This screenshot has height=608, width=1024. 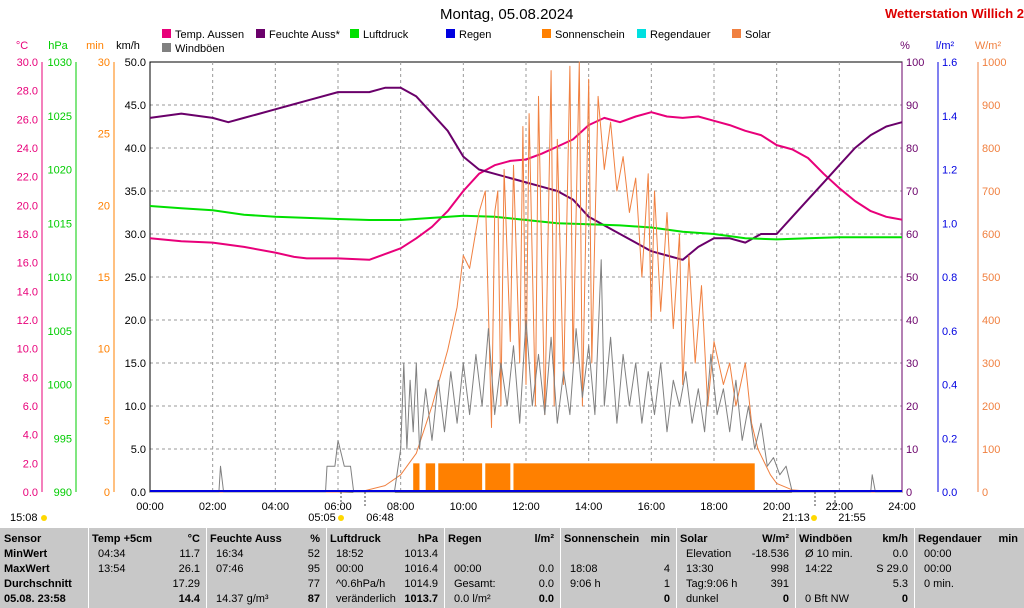 I want to click on axis-tick-pressure: 1010, so click(x=60, y=278).